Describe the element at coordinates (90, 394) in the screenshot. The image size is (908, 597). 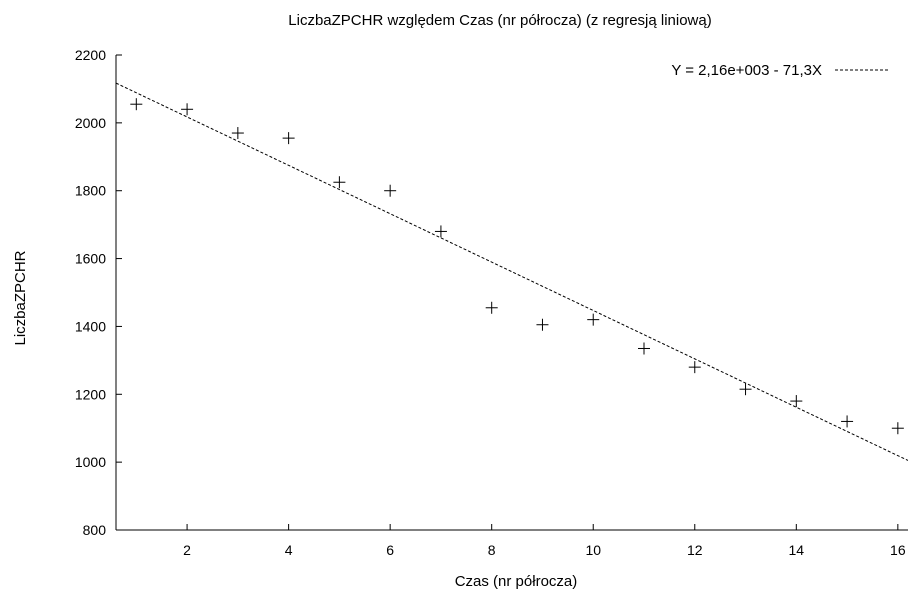
I see `y-tick-label: 1200` at that location.